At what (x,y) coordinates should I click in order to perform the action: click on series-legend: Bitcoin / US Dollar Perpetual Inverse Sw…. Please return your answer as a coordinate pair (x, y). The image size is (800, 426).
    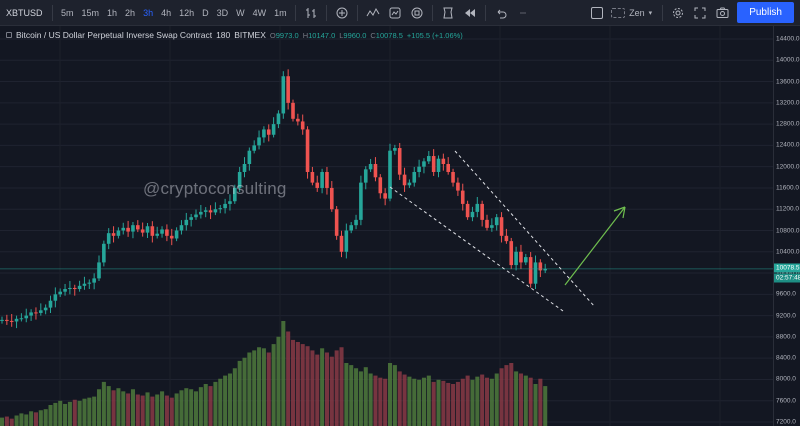
    Looking at the image, I should click on (234, 35).